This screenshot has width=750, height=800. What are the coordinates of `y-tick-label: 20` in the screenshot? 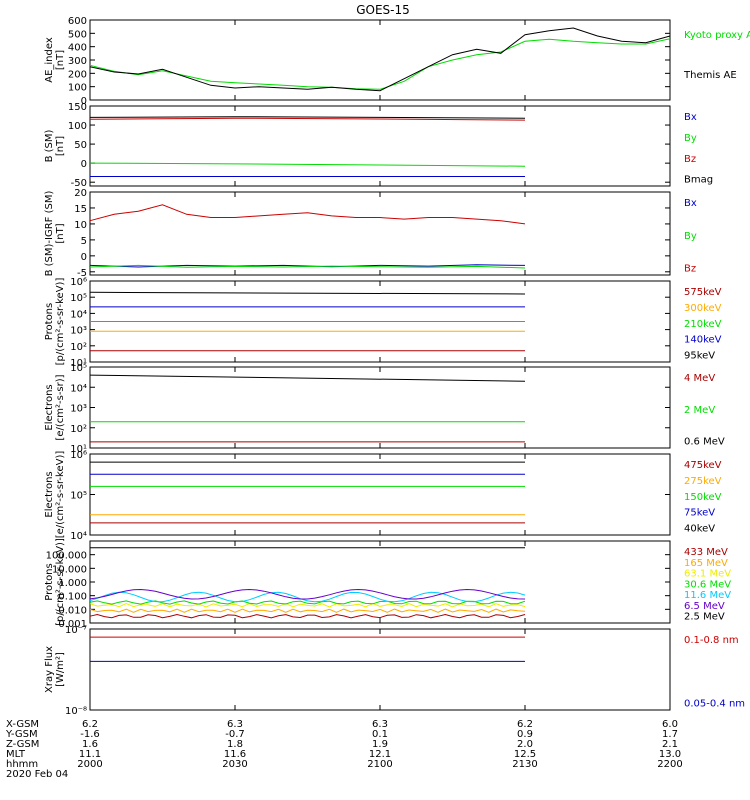 It's located at (80, 193).